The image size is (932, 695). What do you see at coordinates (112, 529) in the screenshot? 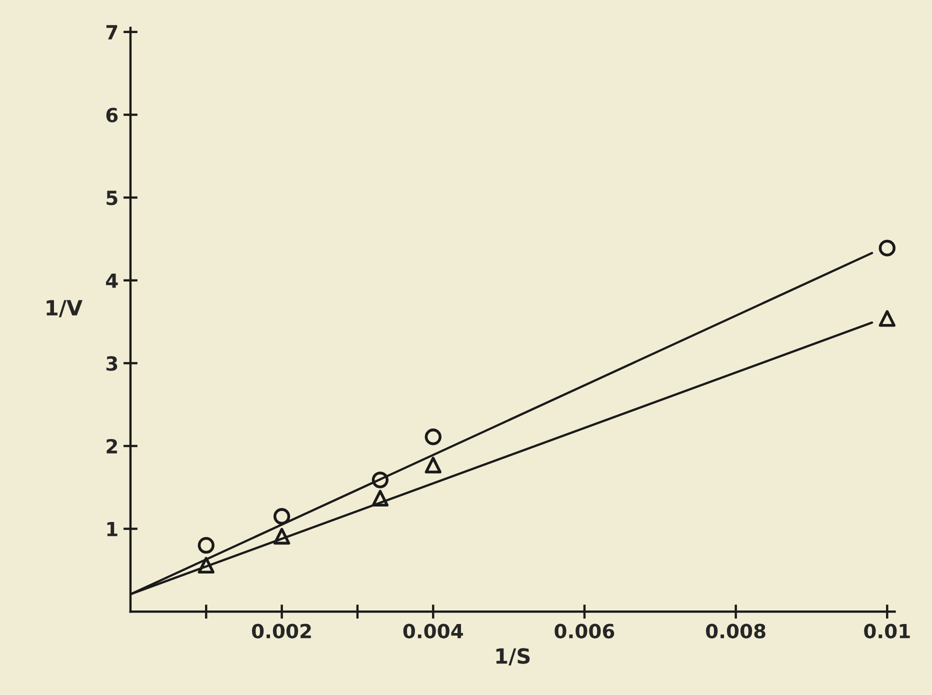
I see `y-tick-label: 1` at bounding box center [112, 529].